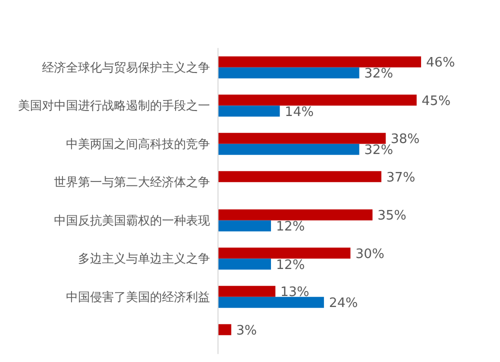  Describe the element at coordinates (369, 254) in the screenshot. I see `data-label: 30%` at that location.